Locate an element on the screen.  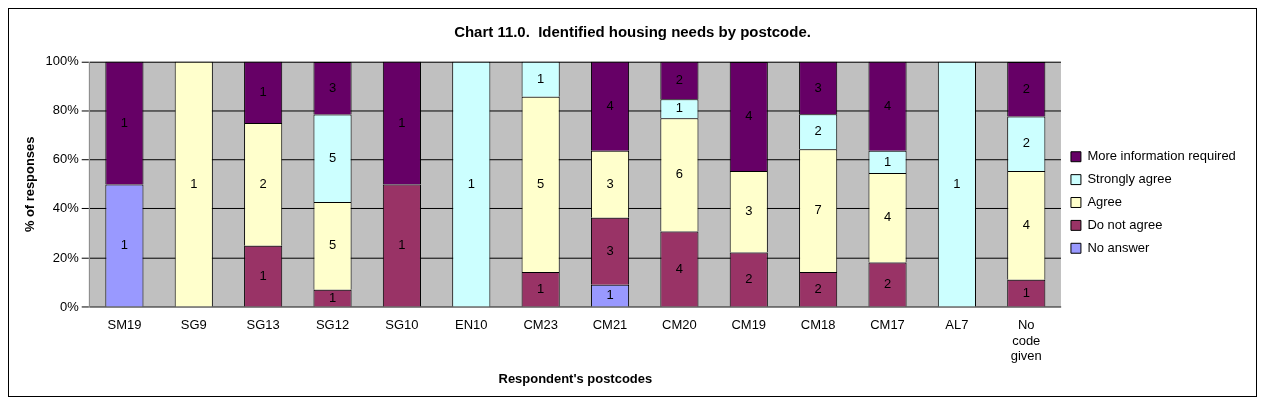
y-tick-label: 100% is located at coordinates (62, 61).